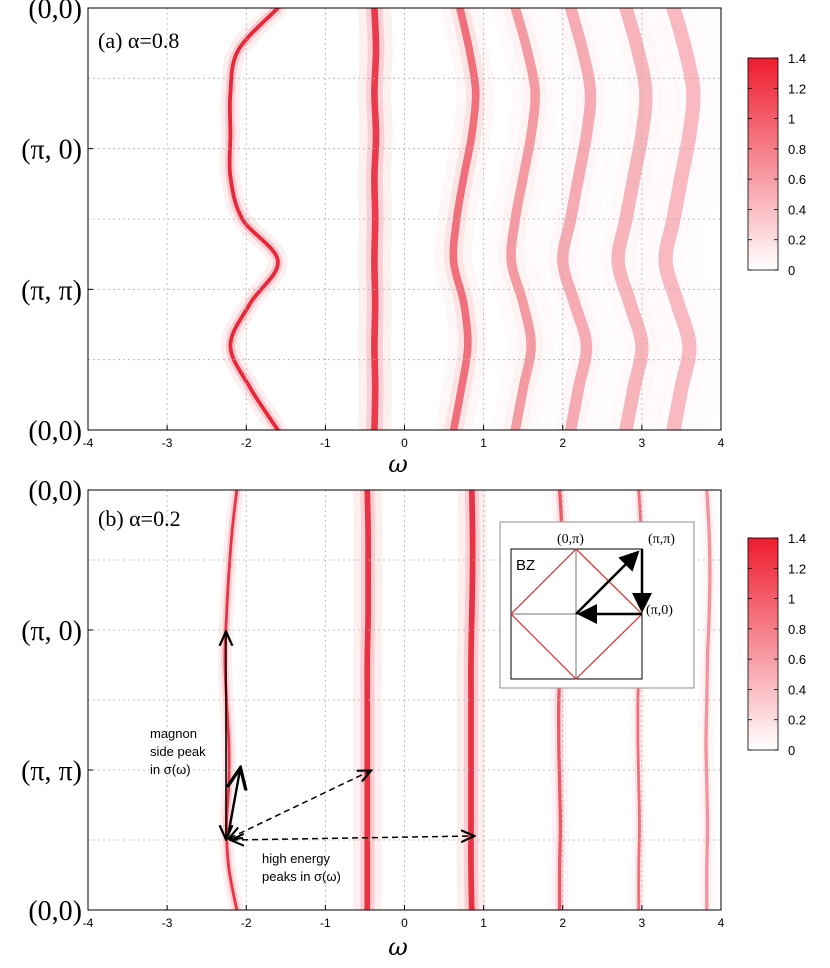 The width and height of the screenshot is (830, 968). What do you see at coordinates (296, 858) in the screenshot?
I see `high-energy-text-1: high energy` at bounding box center [296, 858].